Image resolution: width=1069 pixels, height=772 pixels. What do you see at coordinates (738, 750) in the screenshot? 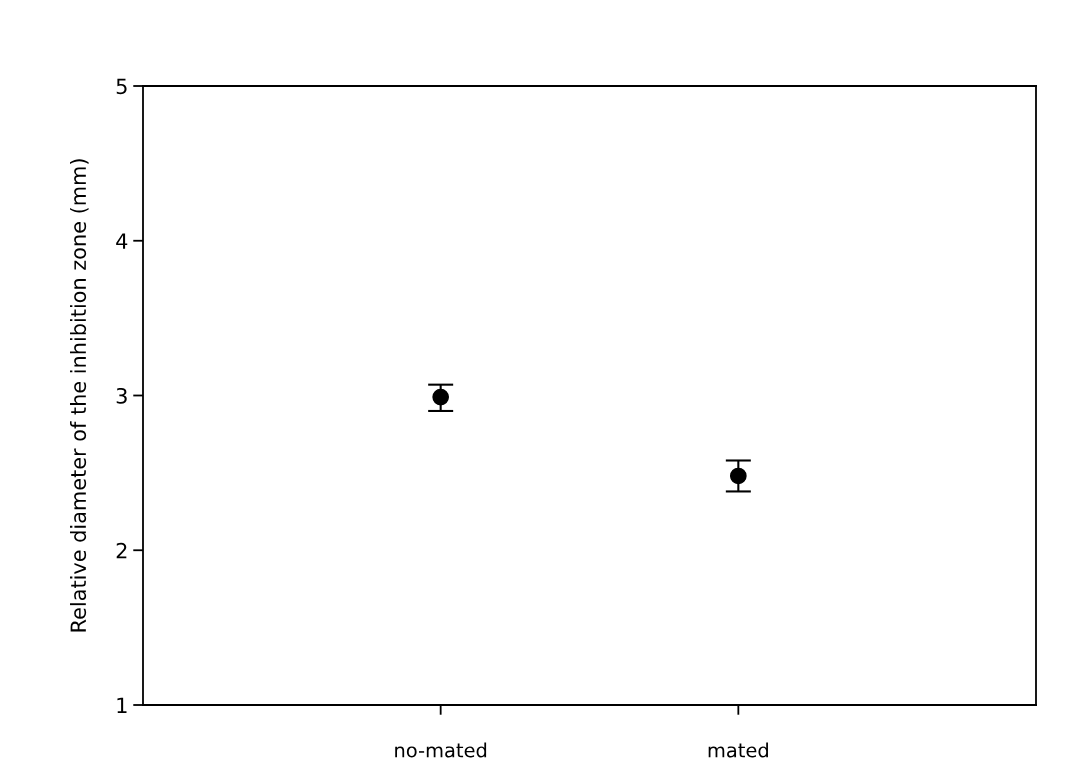
I see `x-tick-label: mated` at bounding box center [738, 750].